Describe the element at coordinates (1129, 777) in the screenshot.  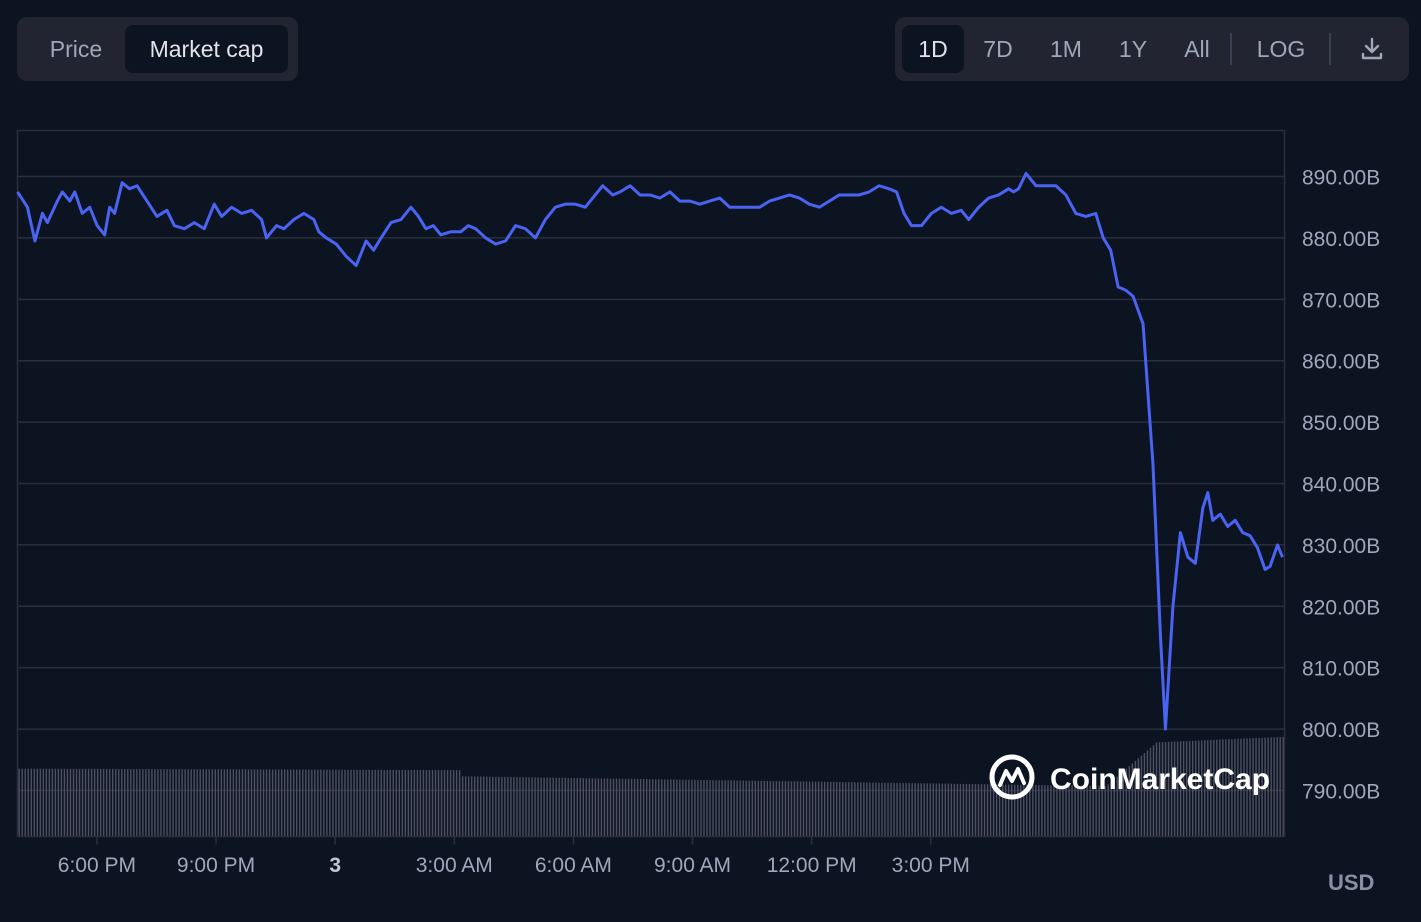
I see `watermark: CoinMarketCap` at that location.